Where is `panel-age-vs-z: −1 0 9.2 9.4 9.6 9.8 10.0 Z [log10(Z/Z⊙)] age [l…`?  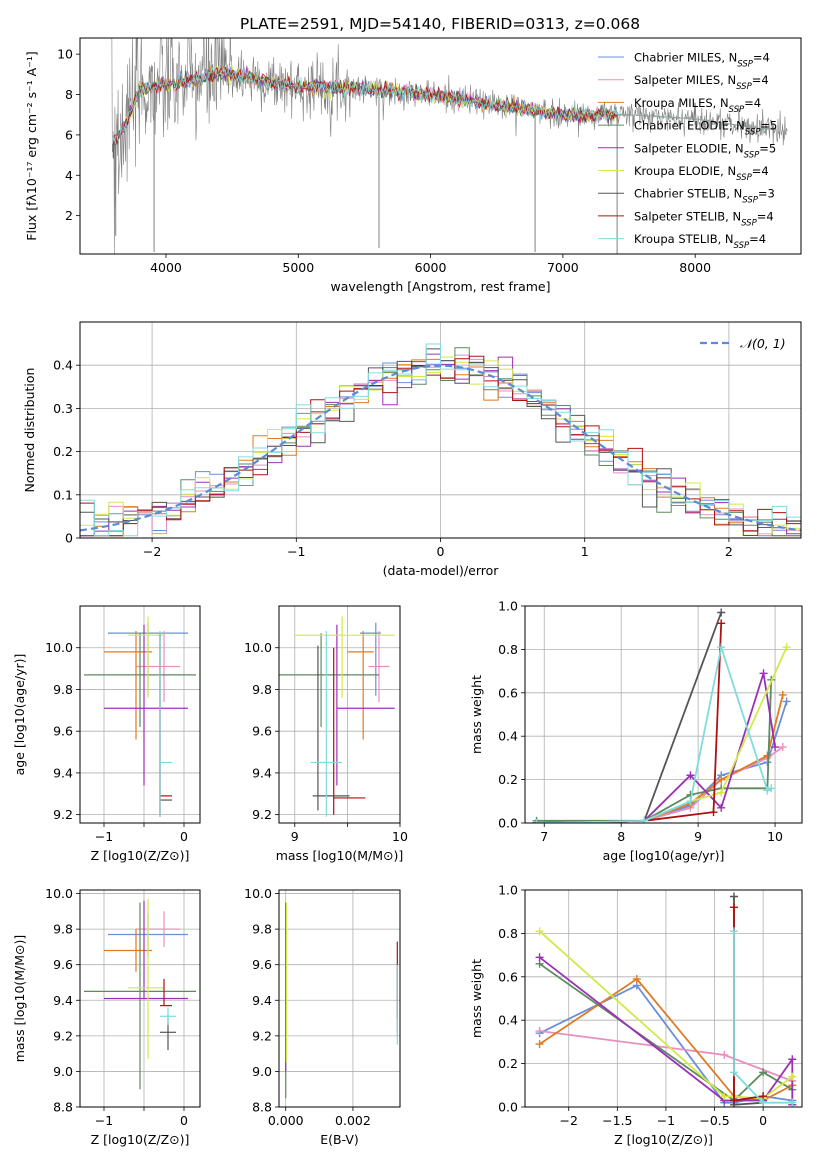 panel-age-vs-z: −1 0 9.2 9.4 9.6 9.8 10.0 Z [log10(Z/Z⊙)] age [l… is located at coordinates (106, 734).